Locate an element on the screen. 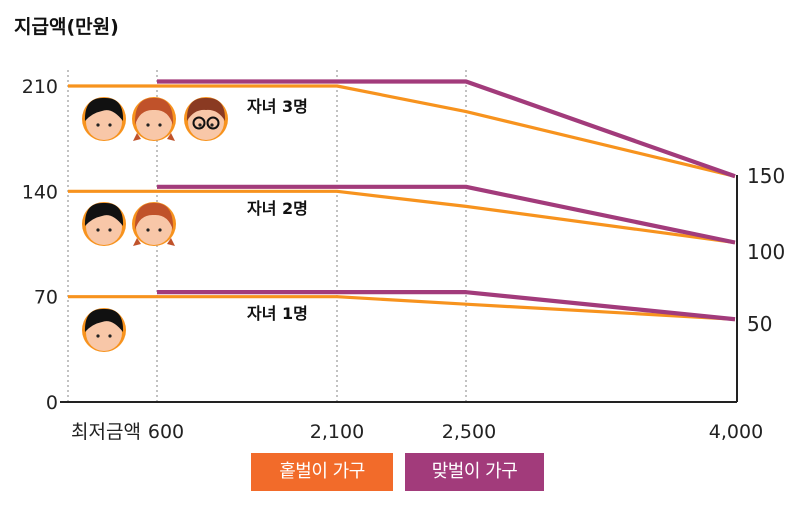 The width and height of the screenshot is (805, 506). y-tick-label: 0 is located at coordinates (52, 403).